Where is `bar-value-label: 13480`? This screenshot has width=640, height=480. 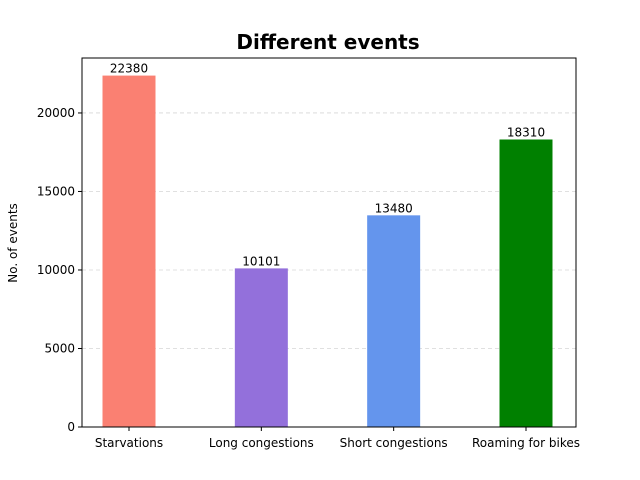
bar-value-label: 13480 is located at coordinates (394, 208).